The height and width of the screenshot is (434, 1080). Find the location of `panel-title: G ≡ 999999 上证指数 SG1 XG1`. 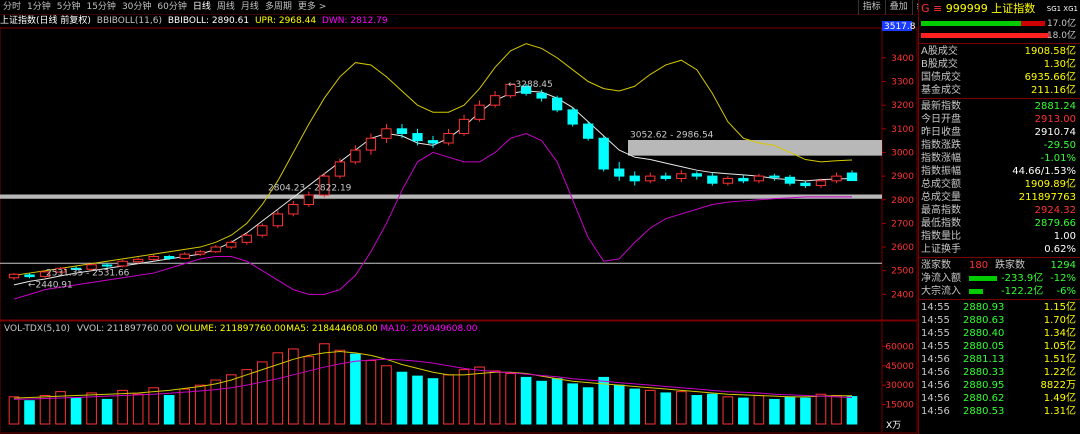

panel-title: G ≡ 999999 上证指数 SG1 XG1 is located at coordinates (999, 9).